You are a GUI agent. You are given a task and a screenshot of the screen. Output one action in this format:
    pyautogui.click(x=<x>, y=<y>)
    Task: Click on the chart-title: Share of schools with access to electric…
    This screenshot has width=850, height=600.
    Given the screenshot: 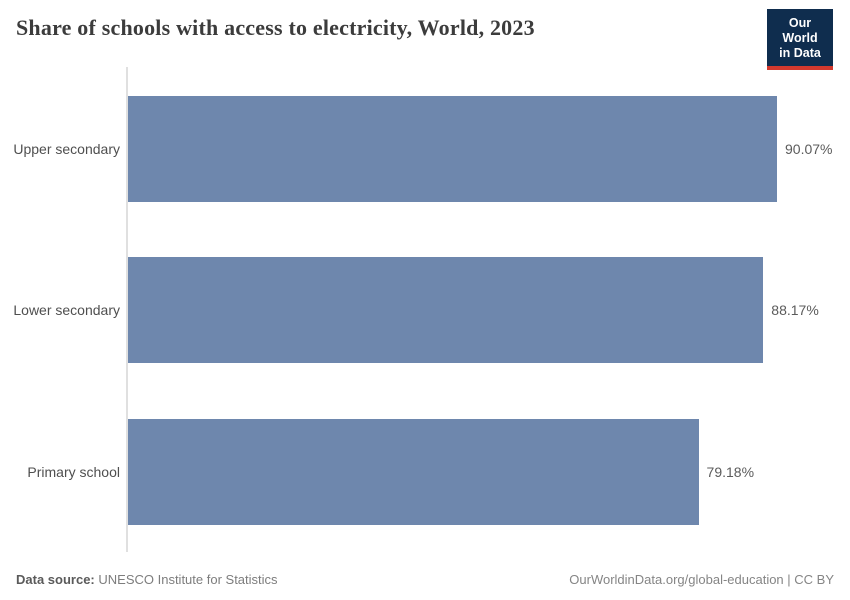 What is the action you would take?
    pyautogui.click(x=275, y=27)
    